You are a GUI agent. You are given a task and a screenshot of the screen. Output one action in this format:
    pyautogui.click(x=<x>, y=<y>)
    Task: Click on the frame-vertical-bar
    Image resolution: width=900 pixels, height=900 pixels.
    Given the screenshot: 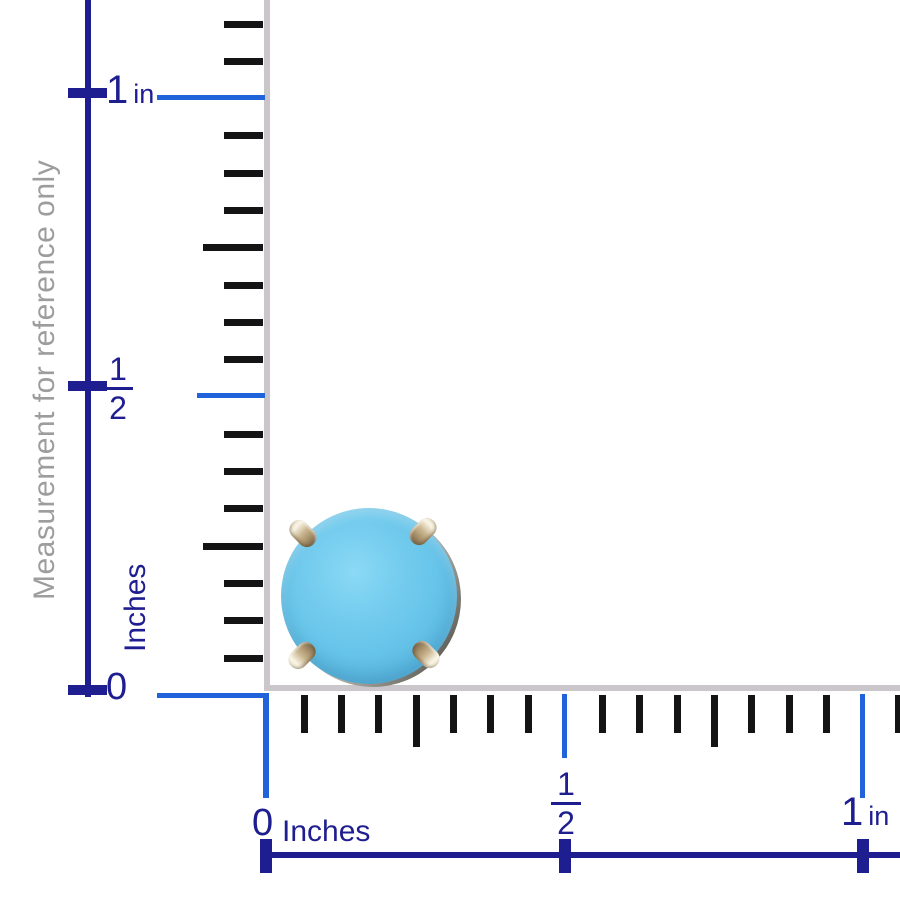 What is the action you would take?
    pyautogui.click(x=267, y=345)
    